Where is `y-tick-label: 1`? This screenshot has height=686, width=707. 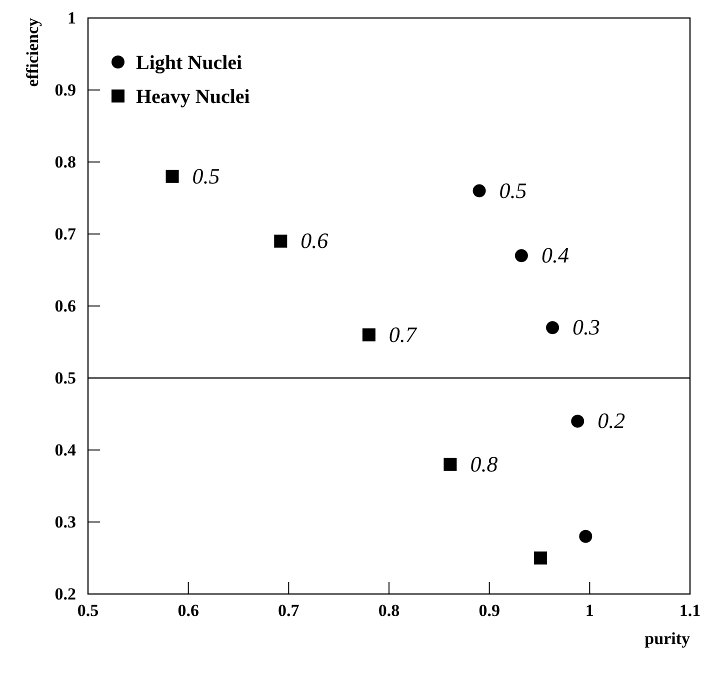 y-tick-label: 1 is located at coordinates (72, 18).